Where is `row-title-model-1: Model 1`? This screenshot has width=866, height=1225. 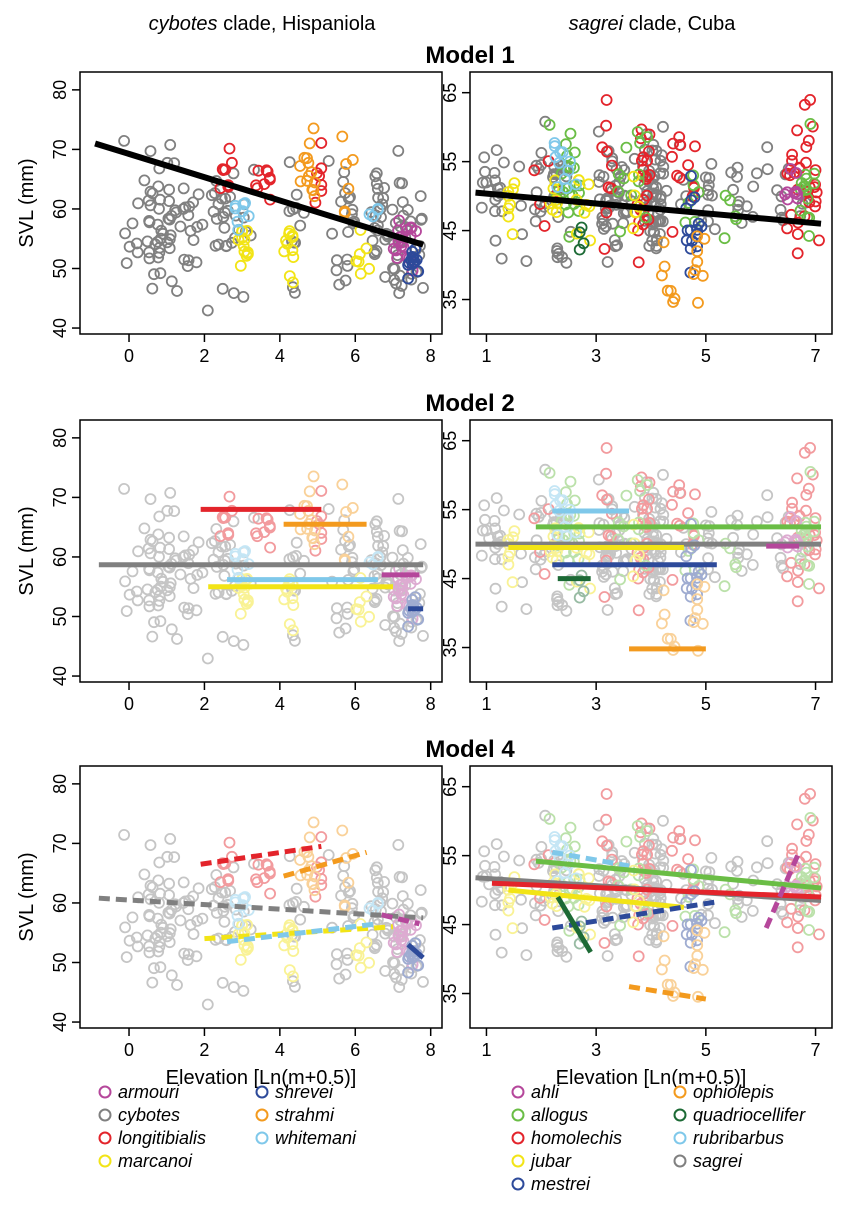 row-title-model-1: Model 1 is located at coordinates (469, 55).